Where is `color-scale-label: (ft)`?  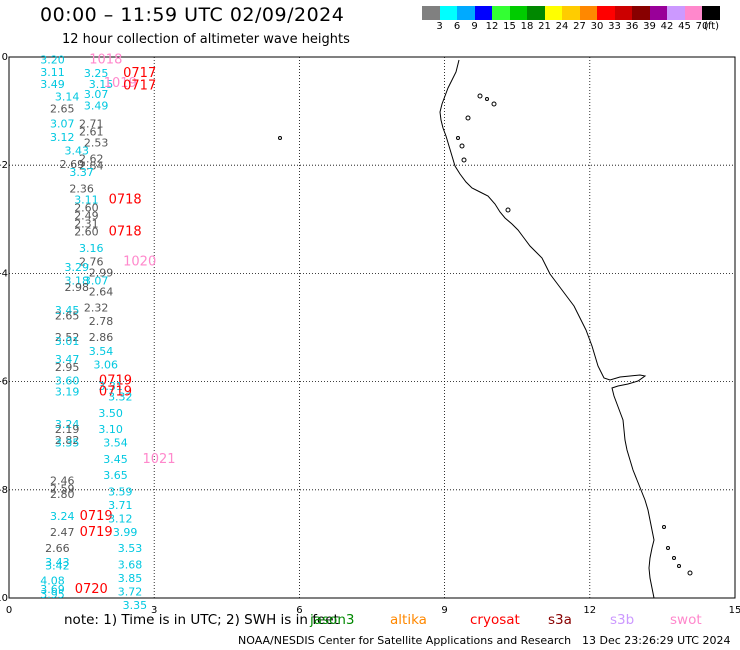
color-scale-label: (ft) is located at coordinates (711, 26).